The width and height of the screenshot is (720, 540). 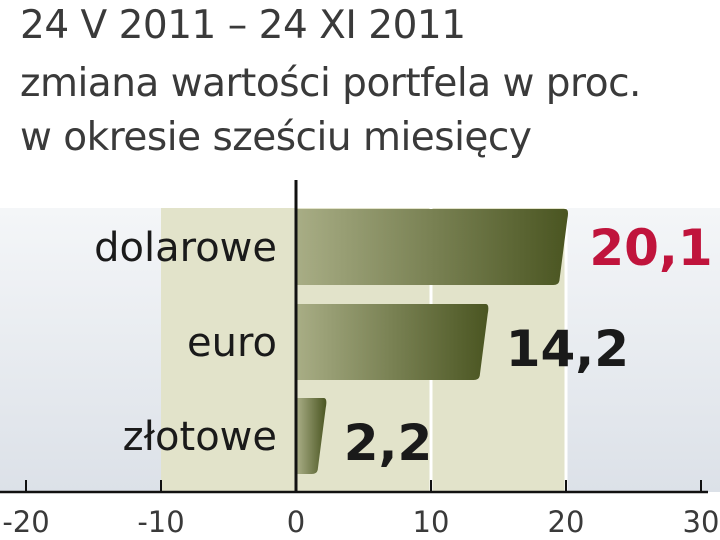 I want to click on x-tick-label: 20, so click(x=566, y=522).